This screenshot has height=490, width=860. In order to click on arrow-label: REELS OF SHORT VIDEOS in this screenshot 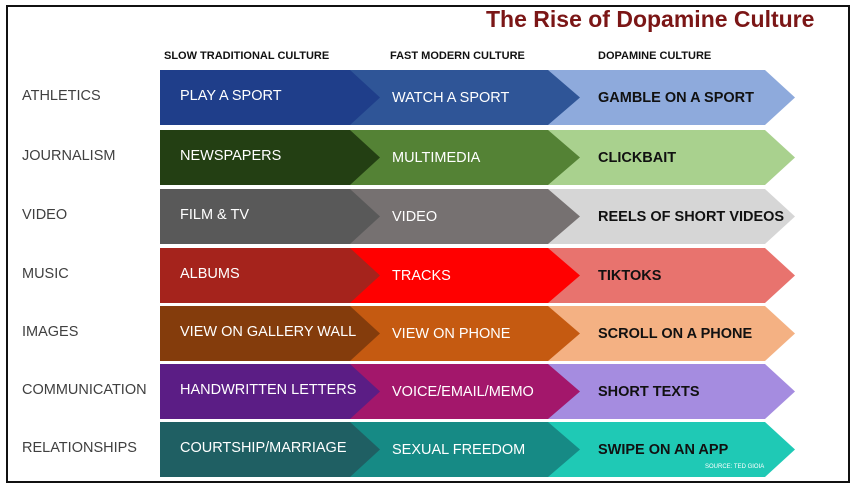, I will do `click(691, 216)`.